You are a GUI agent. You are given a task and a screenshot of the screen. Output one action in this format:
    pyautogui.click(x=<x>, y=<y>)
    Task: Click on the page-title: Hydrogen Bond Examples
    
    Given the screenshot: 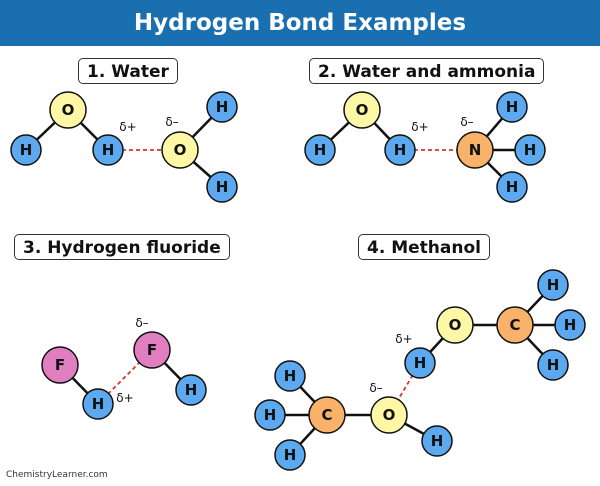 What is the action you would take?
    pyautogui.click(x=300, y=23)
    